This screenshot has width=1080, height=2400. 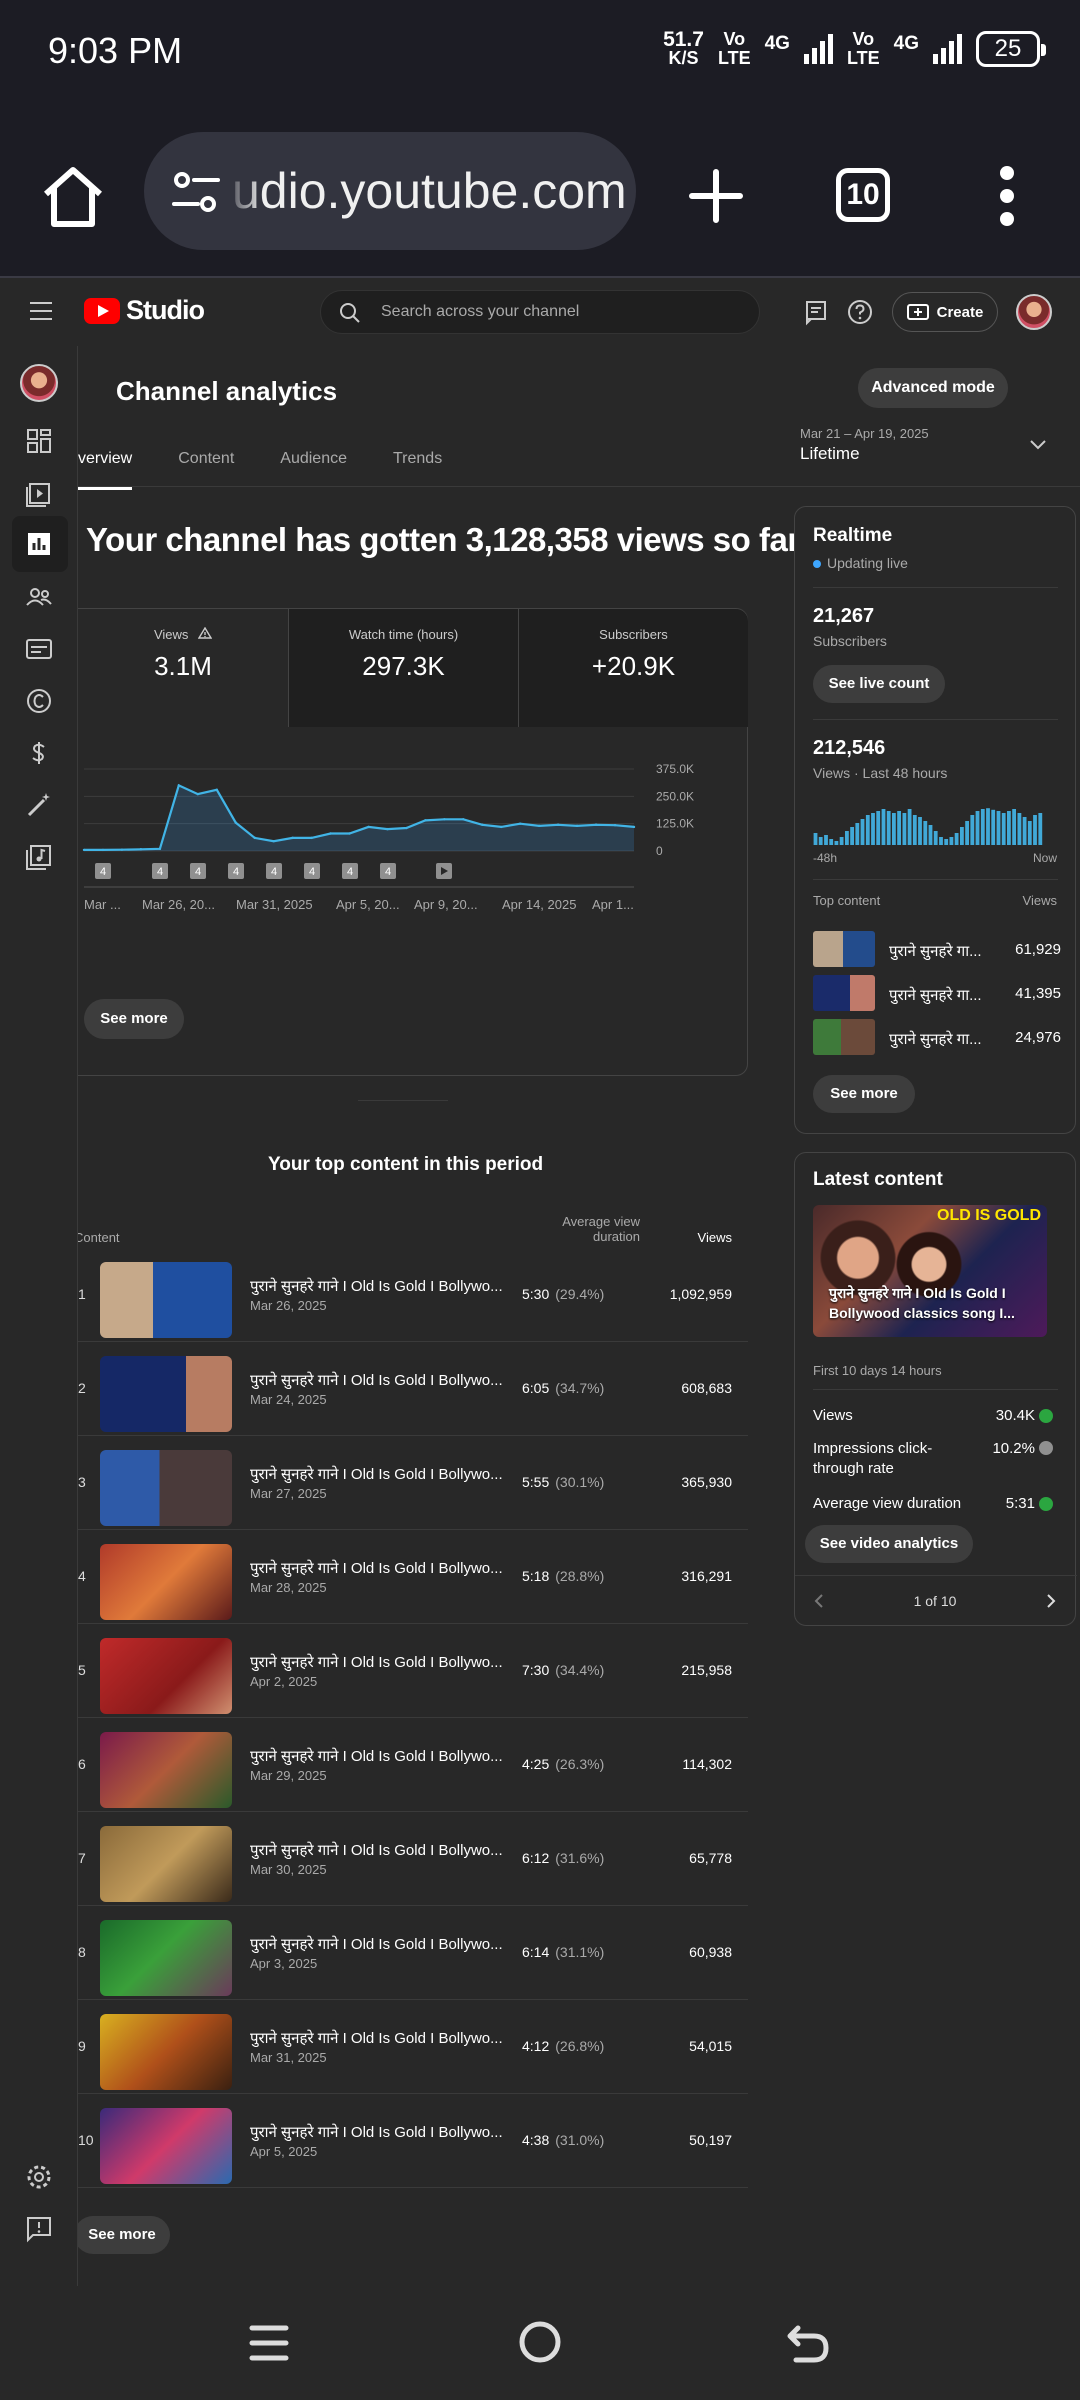 I want to click on home-button-icon, so click(x=540, y=2342).